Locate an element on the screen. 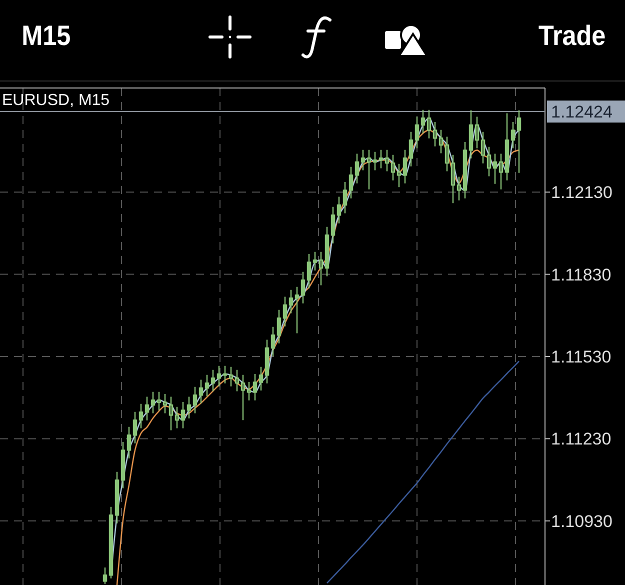  y-tick-label: 1.10930 is located at coordinates (581, 521).